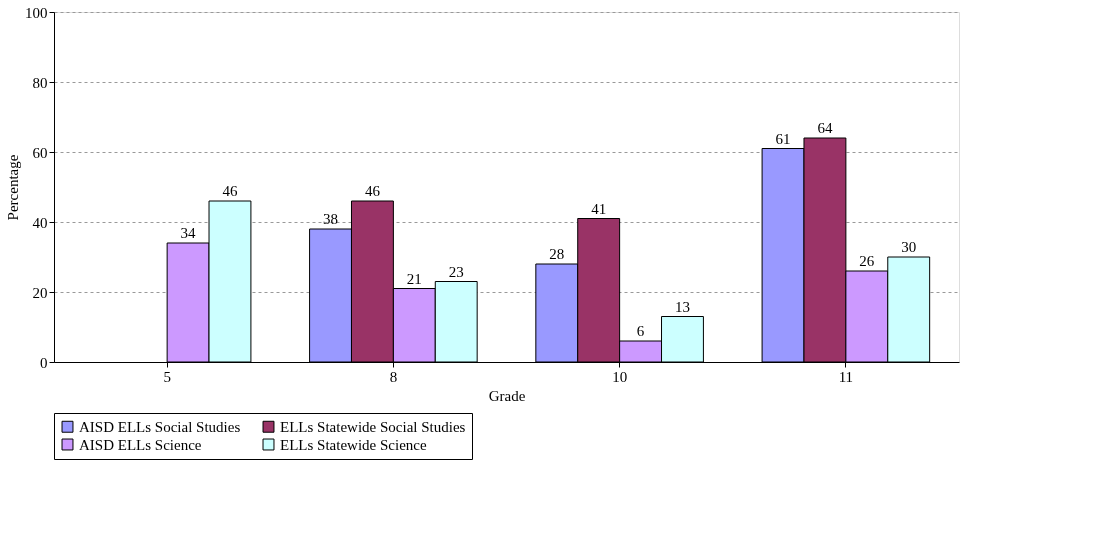  Describe the element at coordinates (640, 331) in the screenshot. I see `data-label: 6` at that location.